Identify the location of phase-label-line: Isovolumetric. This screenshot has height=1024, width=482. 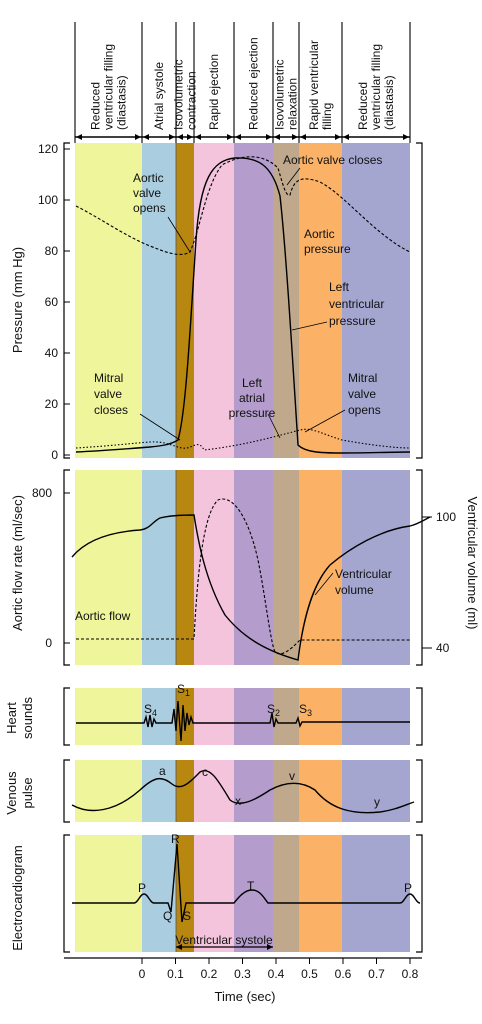
(280, 94).